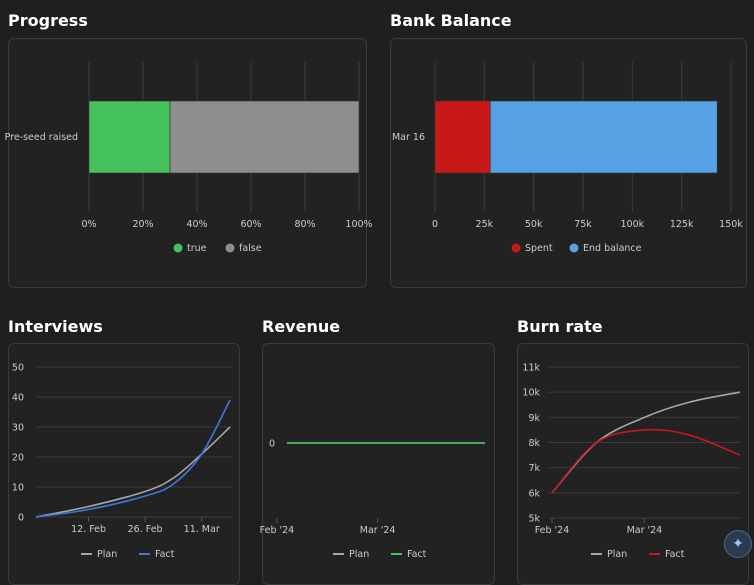 The height and width of the screenshot is (585, 754). I want to click on legend-label-true: true, so click(197, 248).